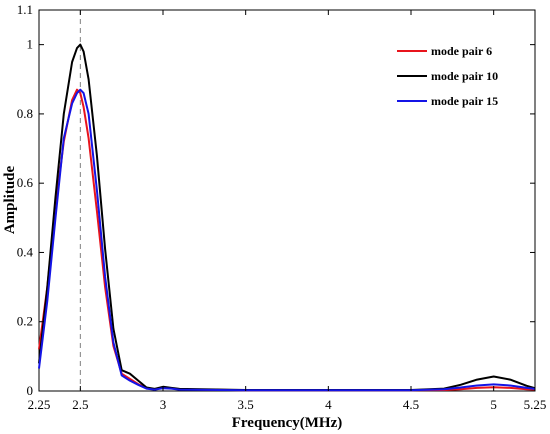  What do you see at coordinates (287, 423) in the screenshot?
I see `x-axis-label: Frequency(MHz)` at bounding box center [287, 423].